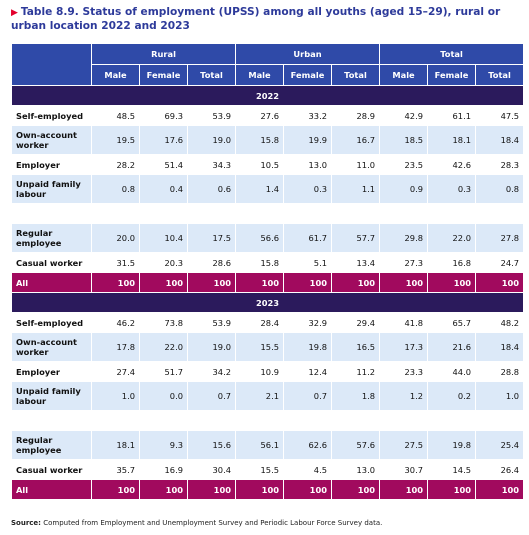 This screenshot has width=529, height=535. What do you see at coordinates (452, 75) in the screenshot?
I see `sub-header-total-female: Female` at bounding box center [452, 75].